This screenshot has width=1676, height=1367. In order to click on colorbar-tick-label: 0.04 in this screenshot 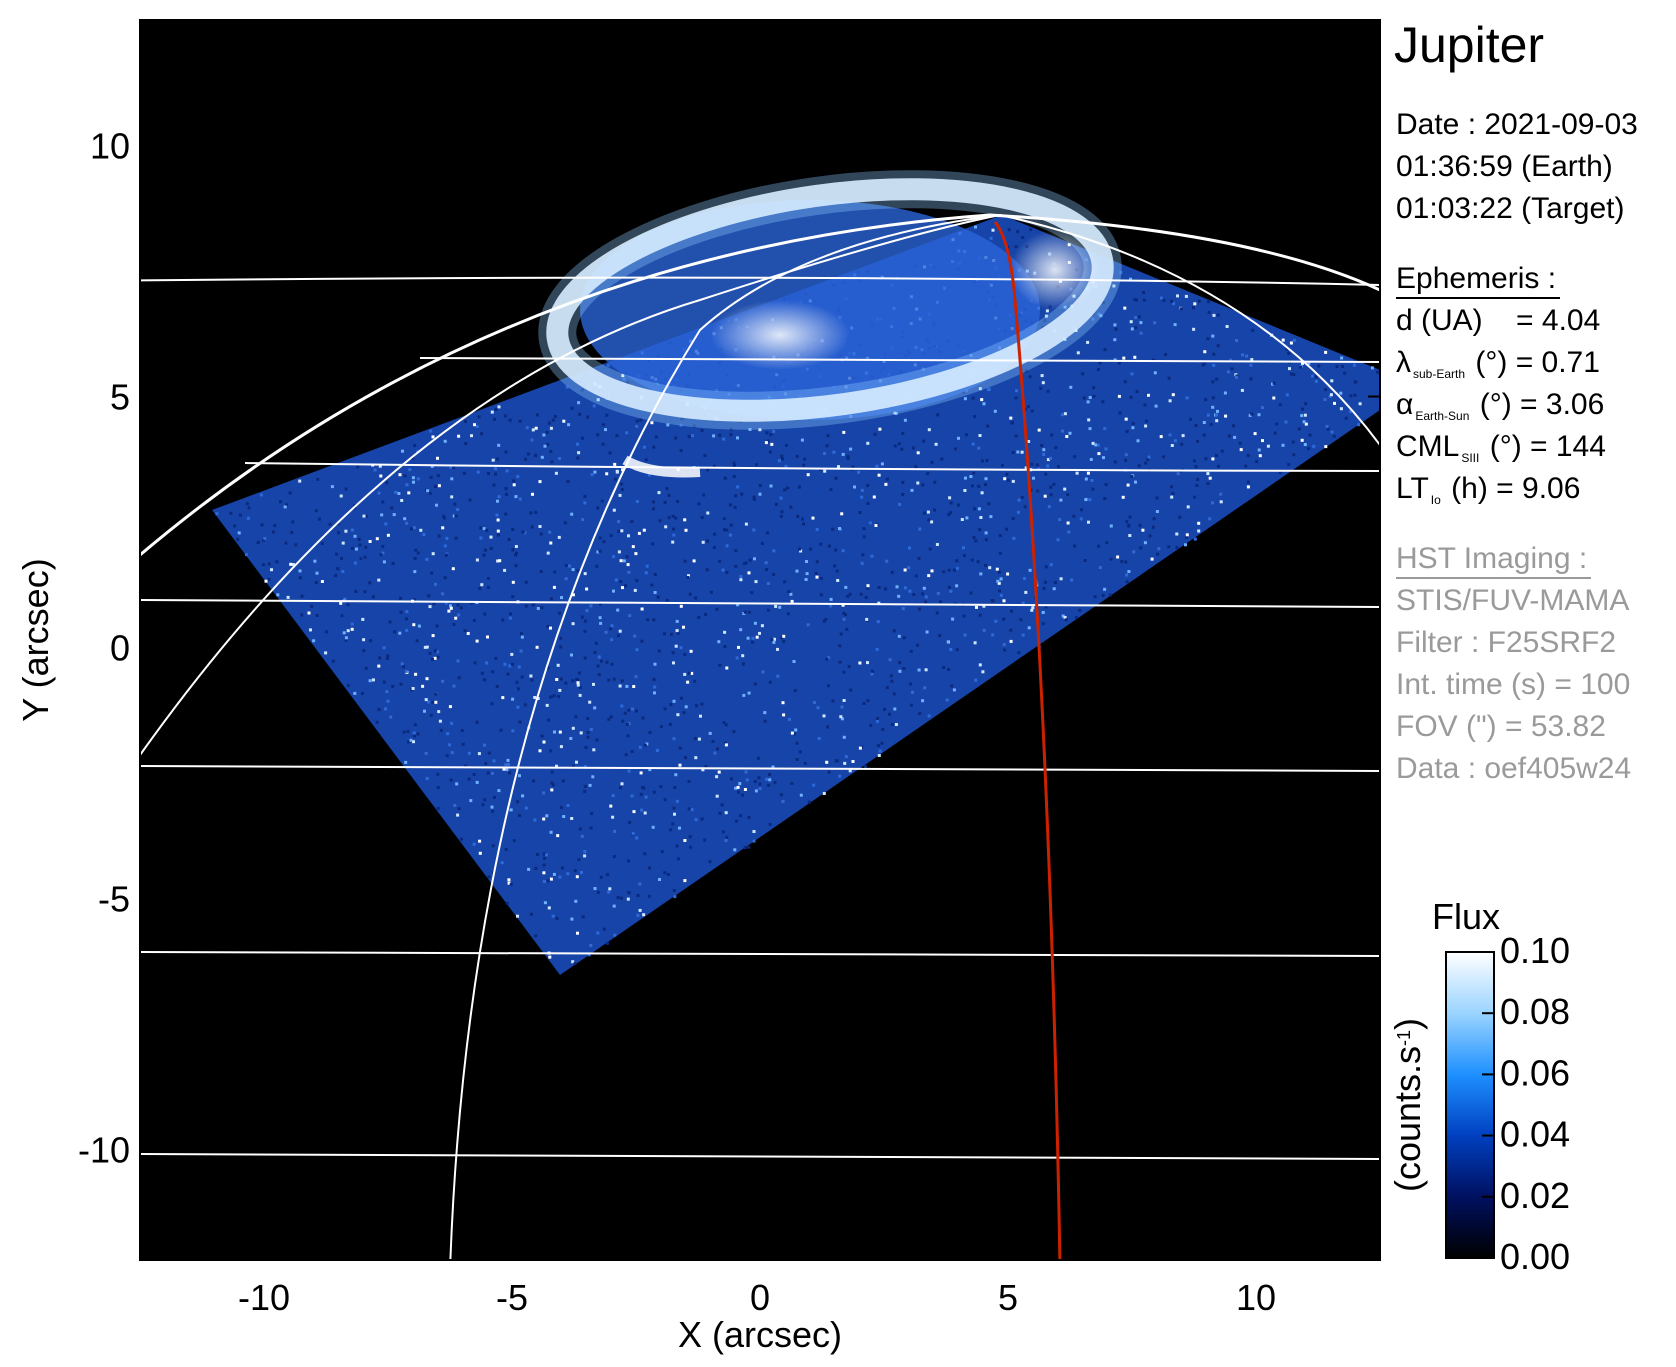, I will do `click(1535, 1134)`.